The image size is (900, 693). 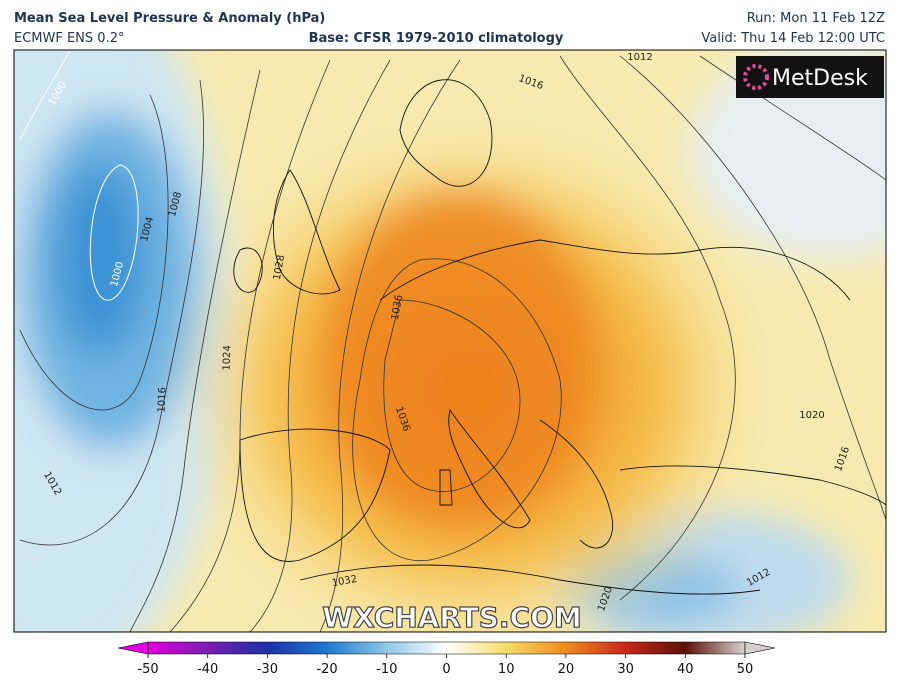 I want to click on valid-time: Valid: Thu 14 Feb 12:00 UTC, so click(x=793, y=38).